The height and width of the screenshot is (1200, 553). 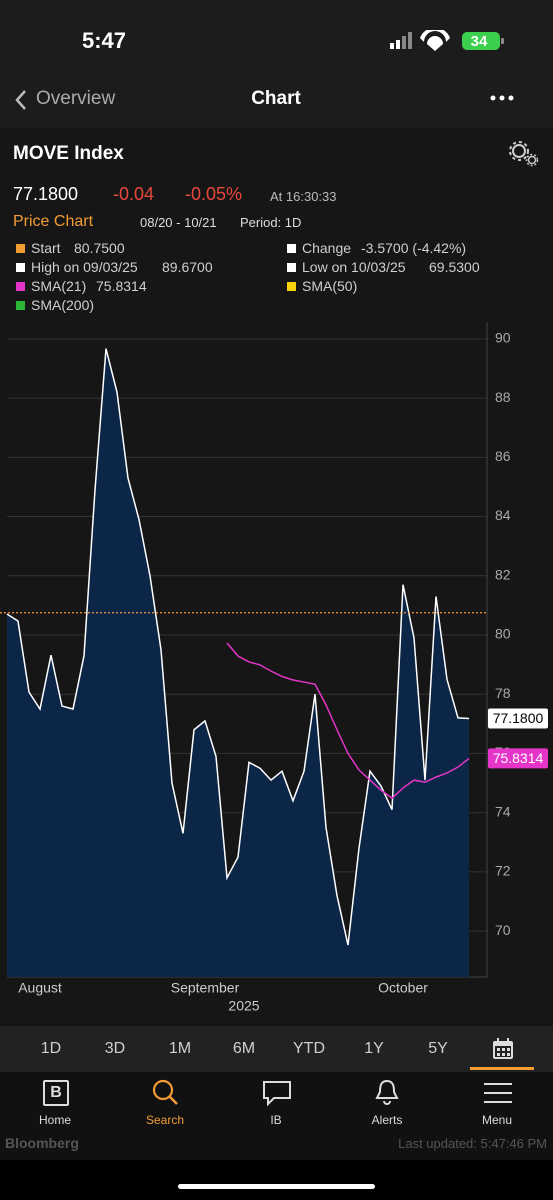 I want to click on y-tick-label: 90, so click(x=503, y=338).